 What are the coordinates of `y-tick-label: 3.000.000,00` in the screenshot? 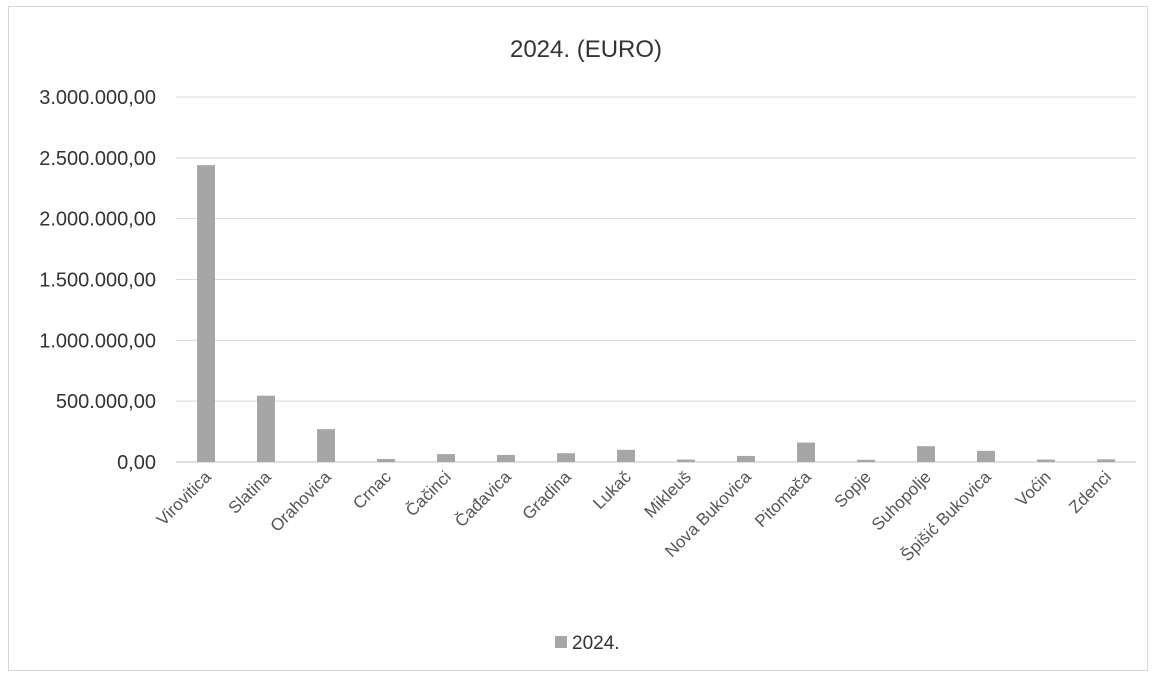 It's located at (97, 98).